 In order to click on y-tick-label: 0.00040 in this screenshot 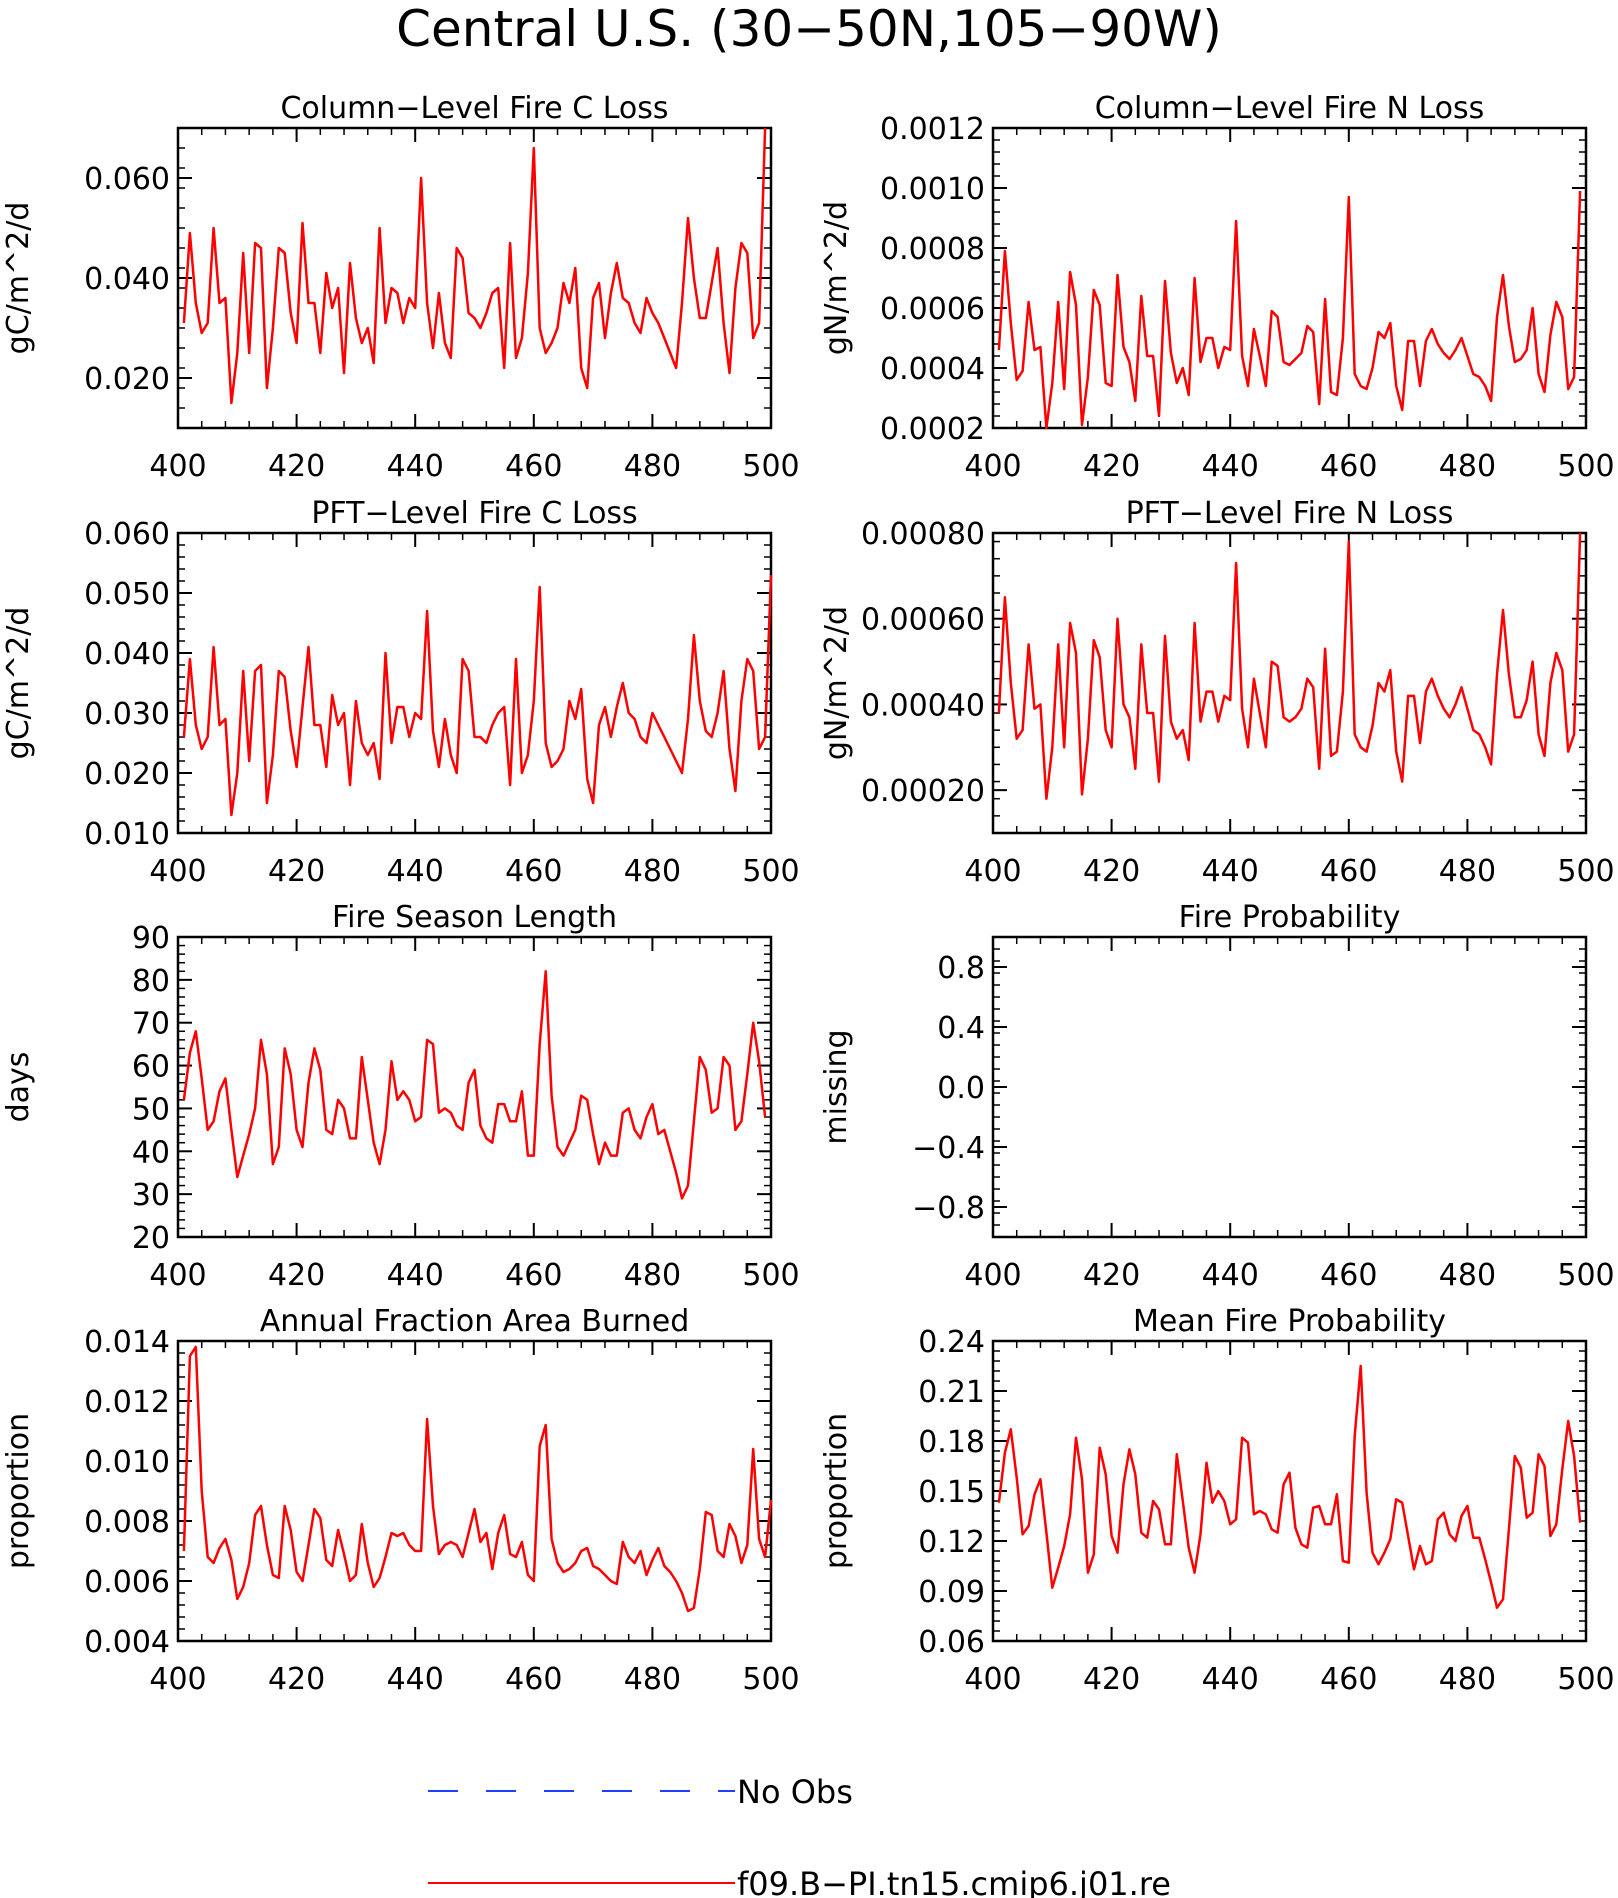, I will do `click(923, 705)`.